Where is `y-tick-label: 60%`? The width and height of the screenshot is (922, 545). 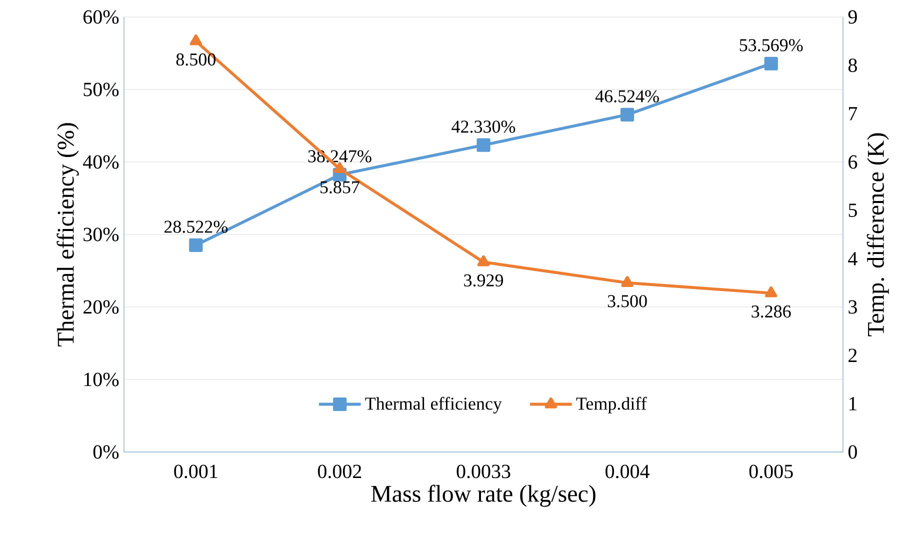
y-tick-label: 60% is located at coordinates (101, 17).